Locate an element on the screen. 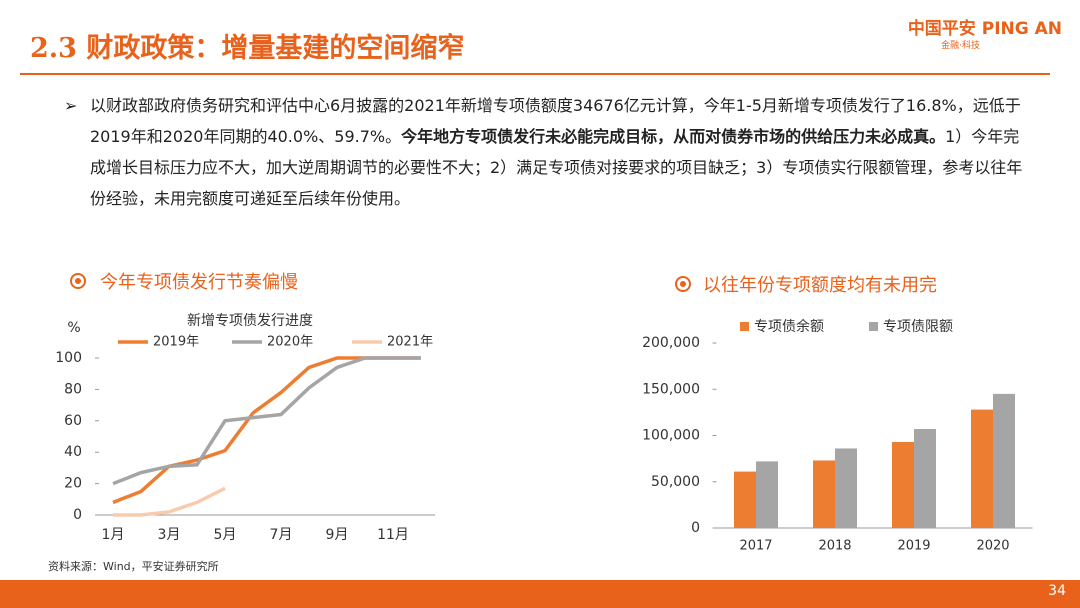 This screenshot has height=608, width=1080. legend-label: 专项债限额 is located at coordinates (918, 327).